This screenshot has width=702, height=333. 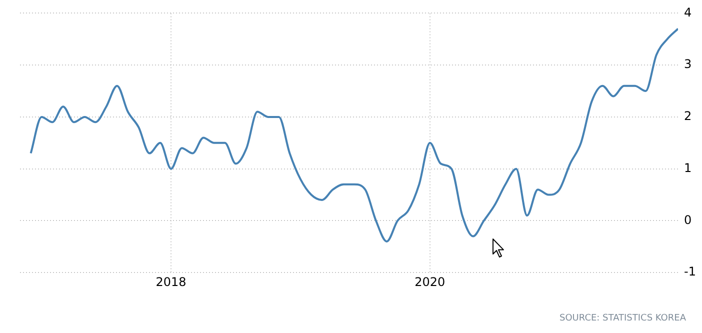 I want to click on y-tick-label: 3, so click(x=688, y=64).